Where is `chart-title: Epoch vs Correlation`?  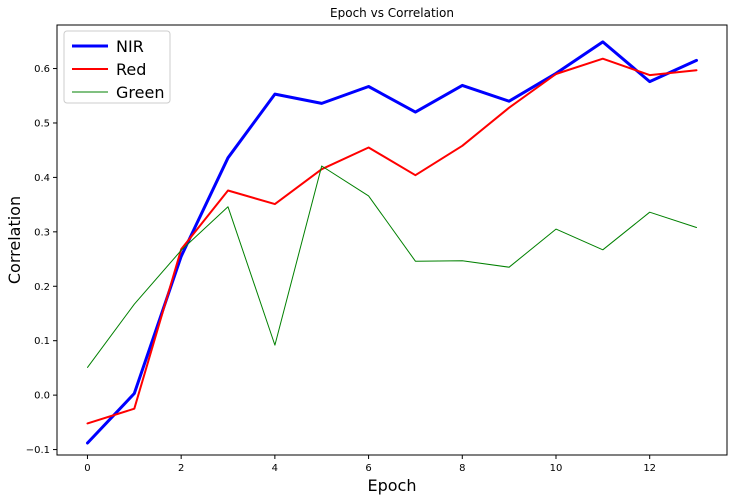
chart-title: Epoch vs Correlation is located at coordinates (392, 13).